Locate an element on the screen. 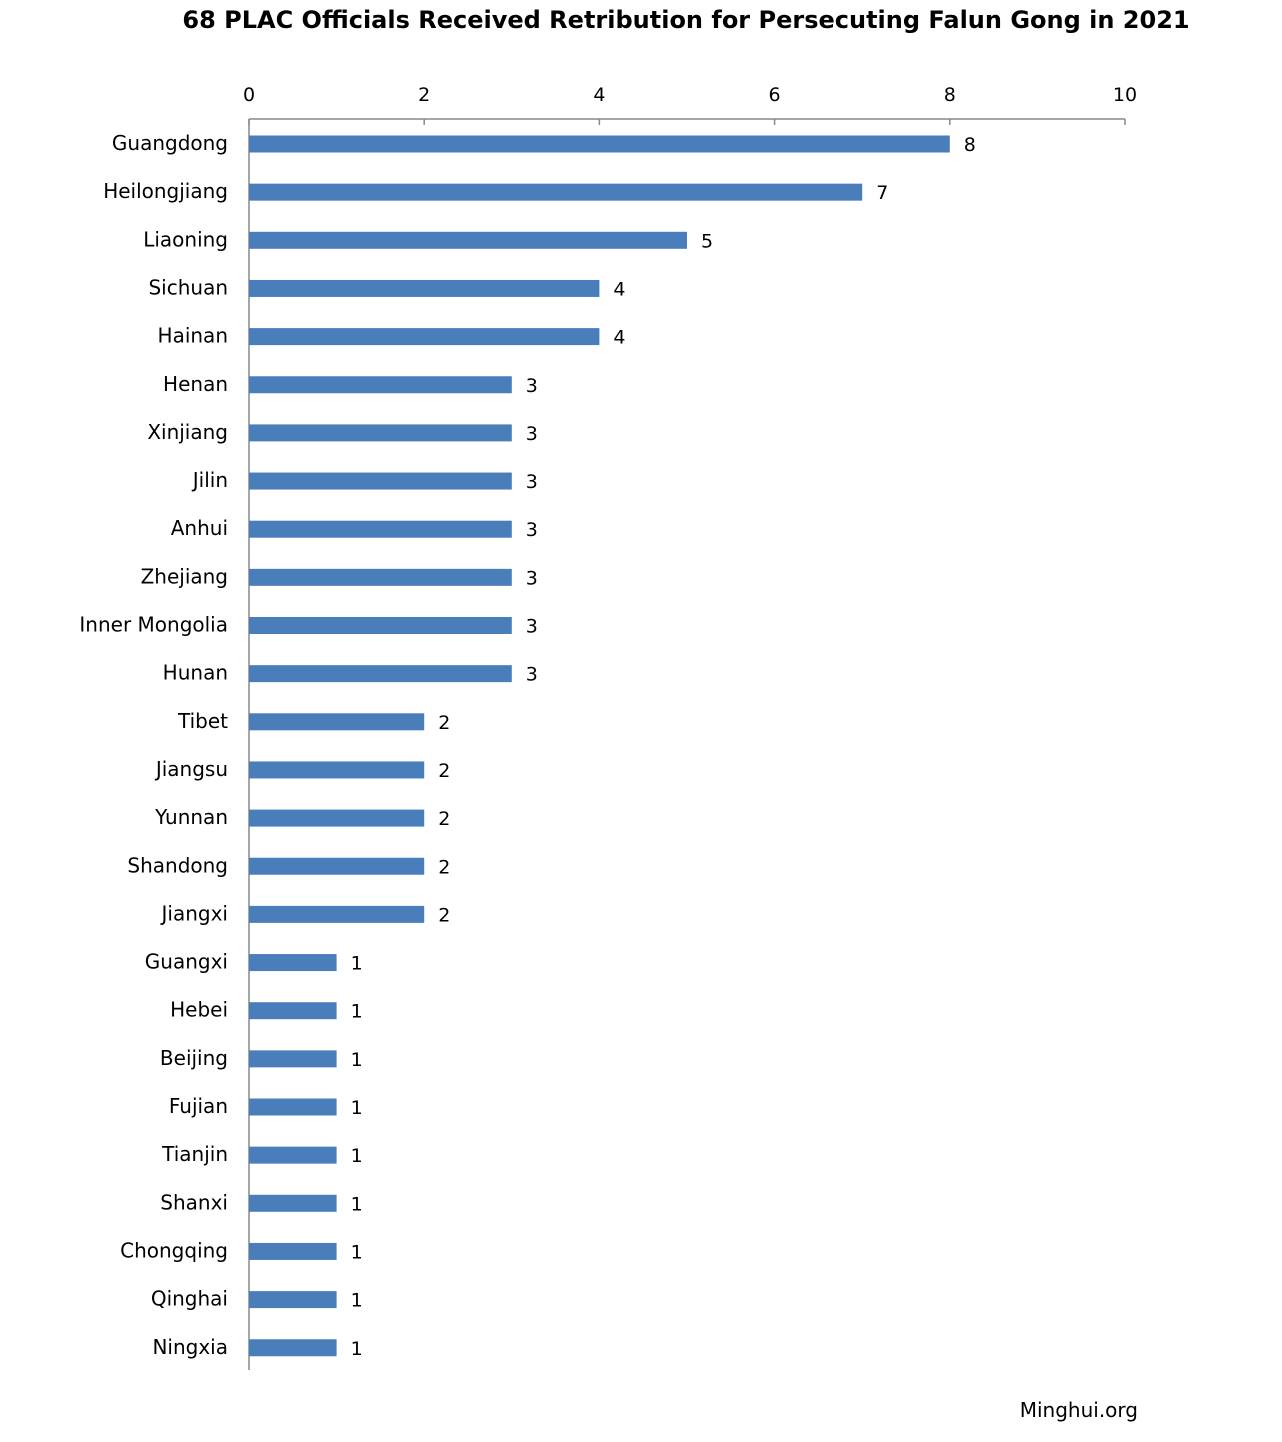  category-label: Tibet is located at coordinates (202, 721).